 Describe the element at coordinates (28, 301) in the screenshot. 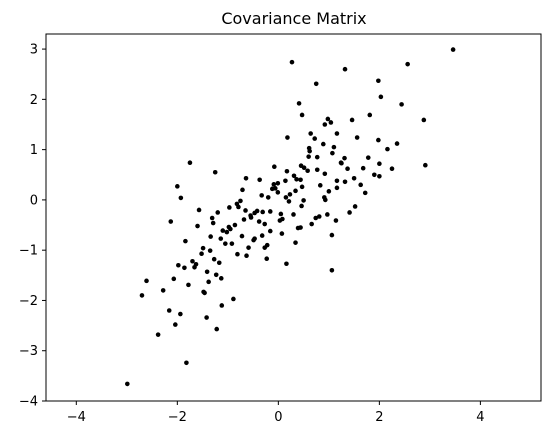

I see `y-tick-label: −2` at that location.